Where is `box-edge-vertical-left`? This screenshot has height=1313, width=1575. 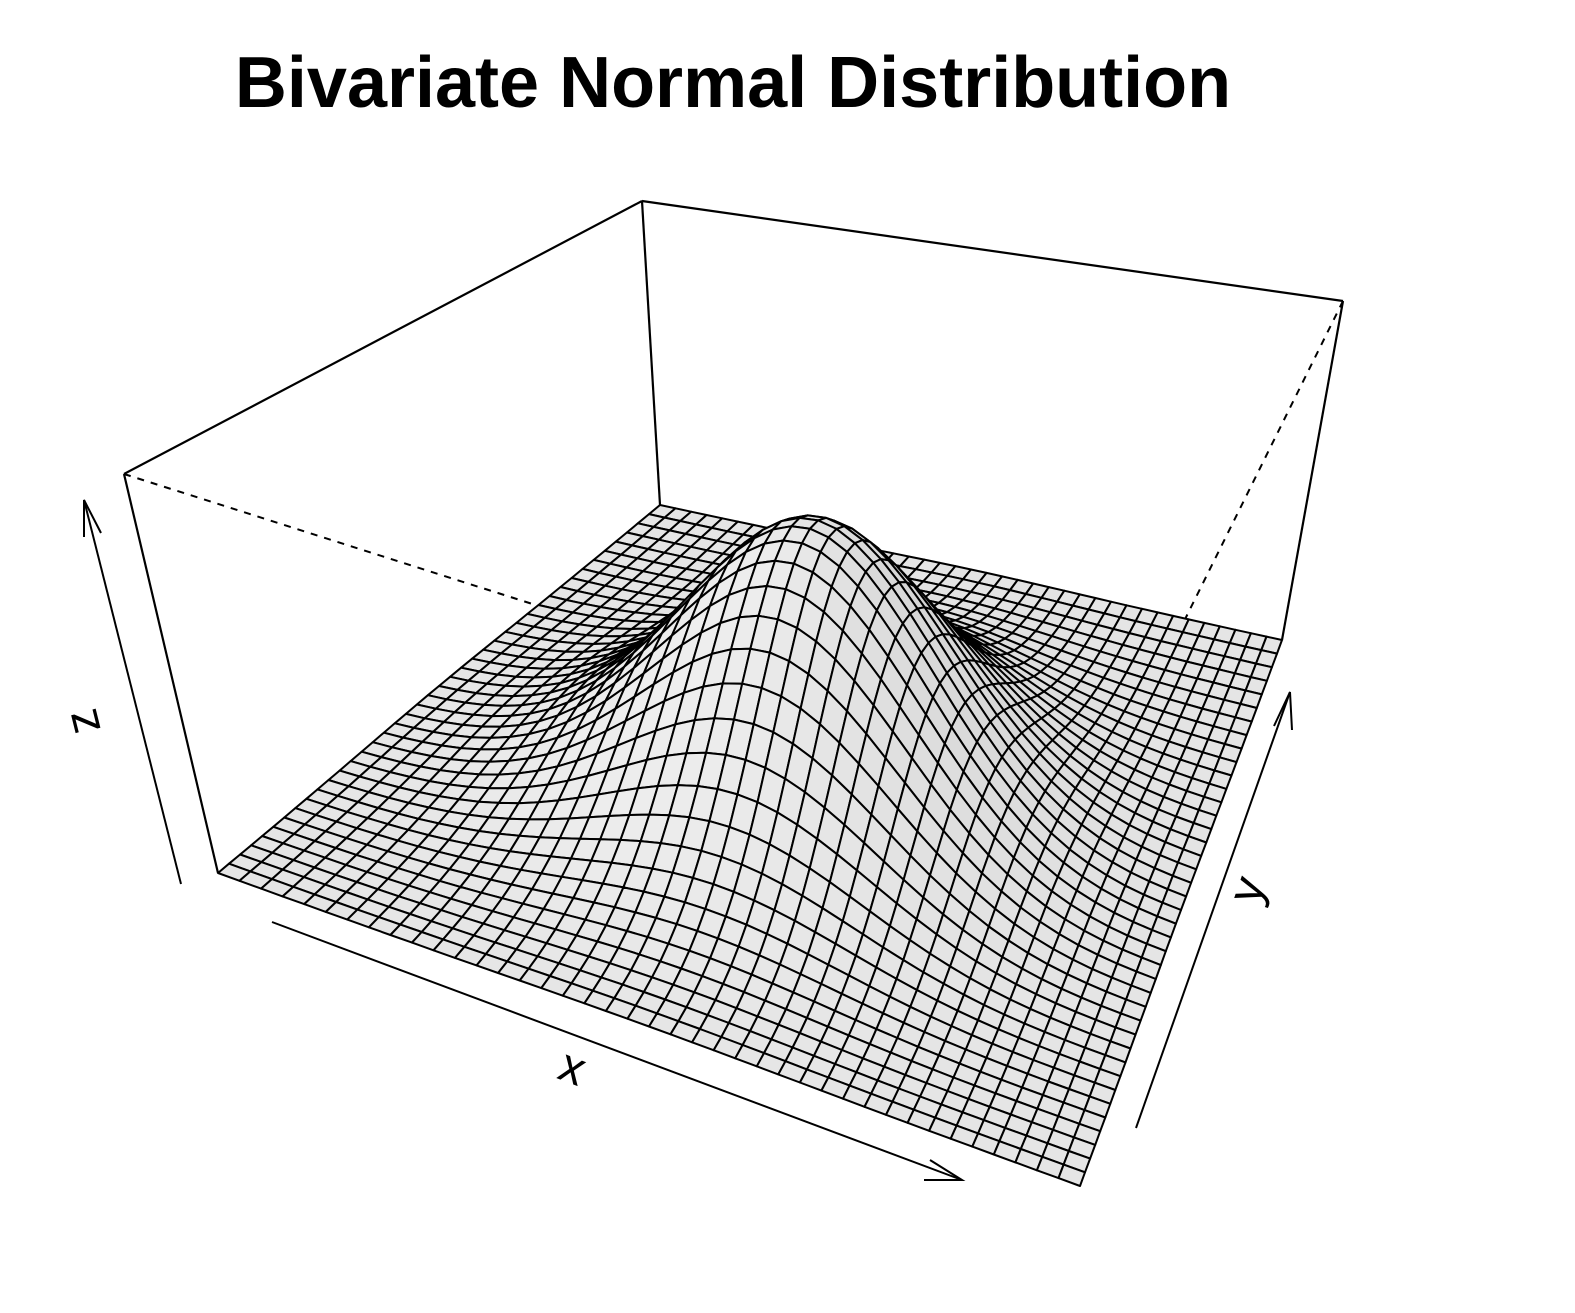 box-edge-vertical-left is located at coordinates (171, 673).